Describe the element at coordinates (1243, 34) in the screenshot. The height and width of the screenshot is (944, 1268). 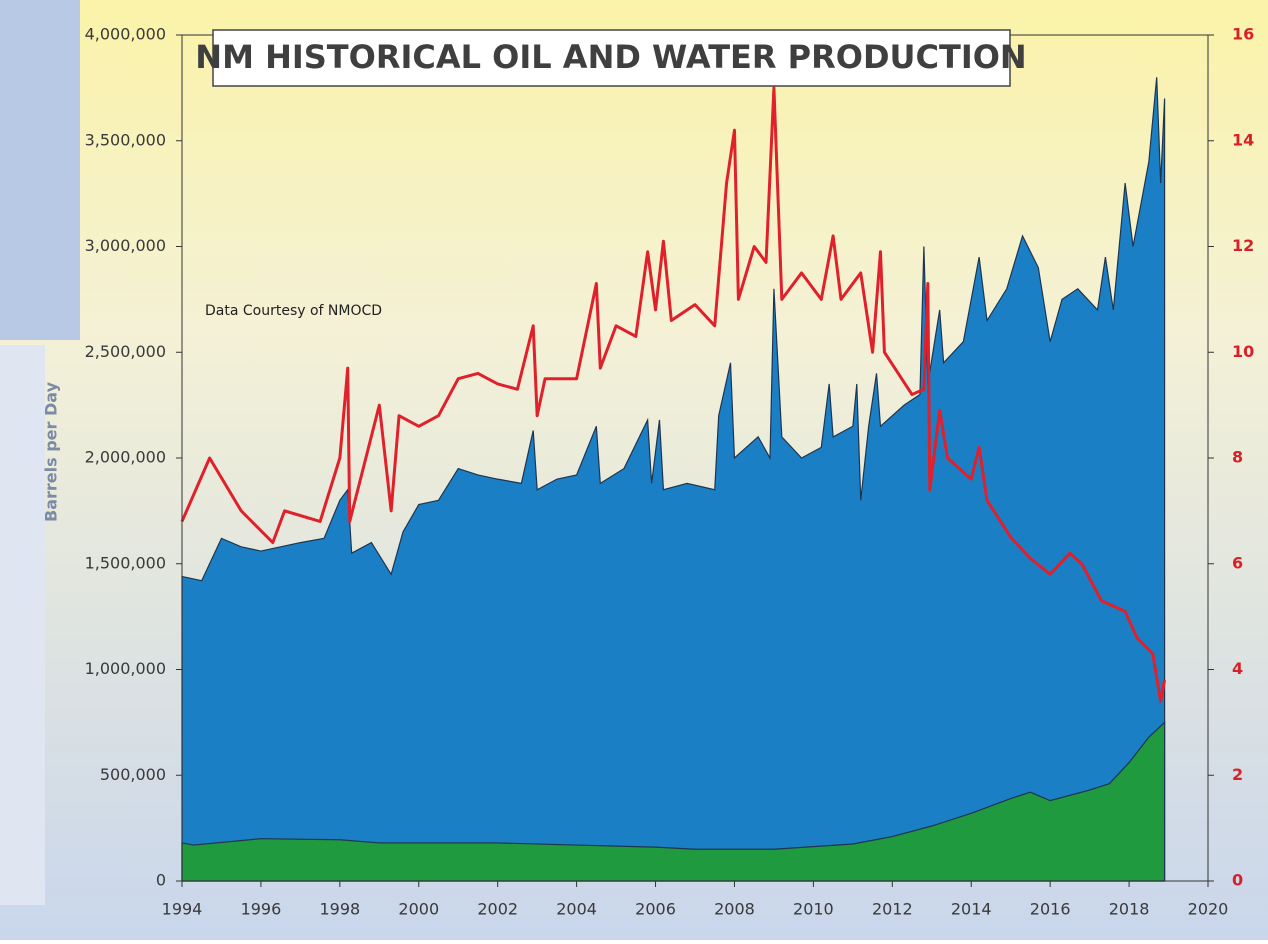
I see `y2-tick-label: 16` at that location.